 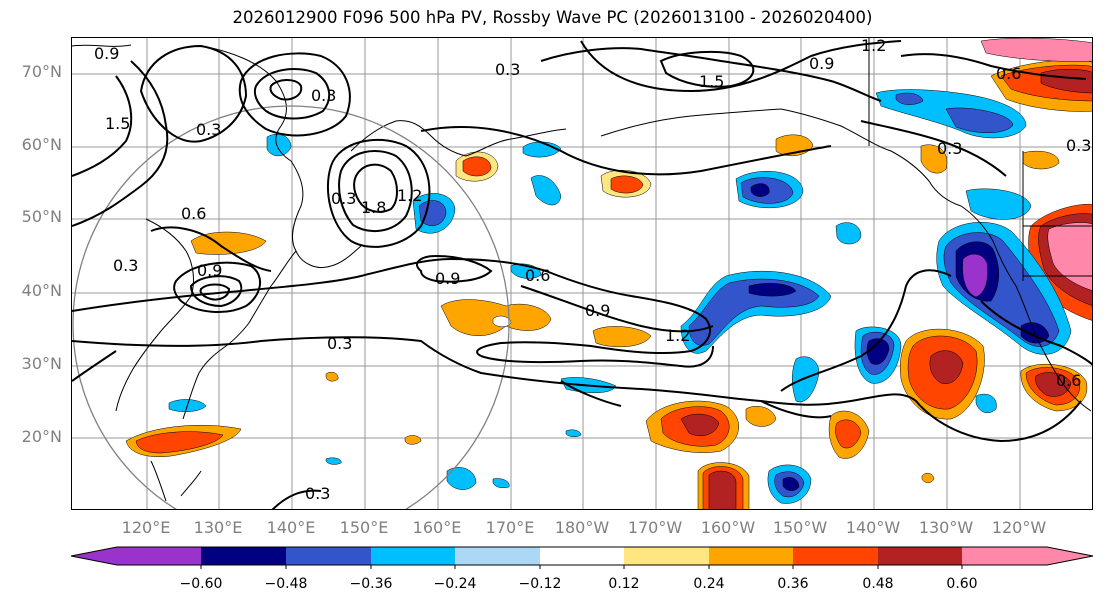 I want to click on colorbar-tick-label: 0.48, so click(x=878, y=584).